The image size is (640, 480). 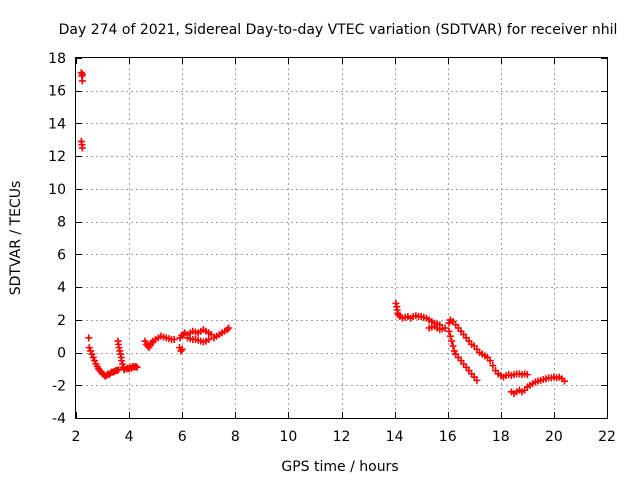 I want to click on x-tick-label: 14, so click(x=395, y=437).